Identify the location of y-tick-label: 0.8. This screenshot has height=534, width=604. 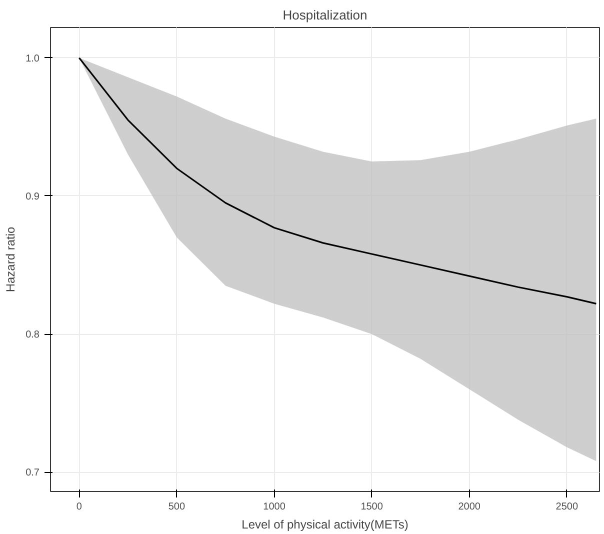
(33, 335).